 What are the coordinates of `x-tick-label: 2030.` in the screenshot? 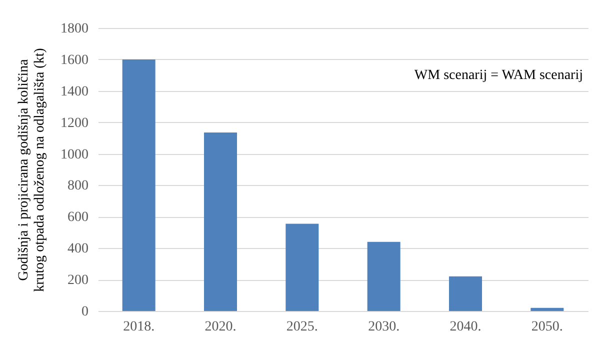 It's located at (384, 327).